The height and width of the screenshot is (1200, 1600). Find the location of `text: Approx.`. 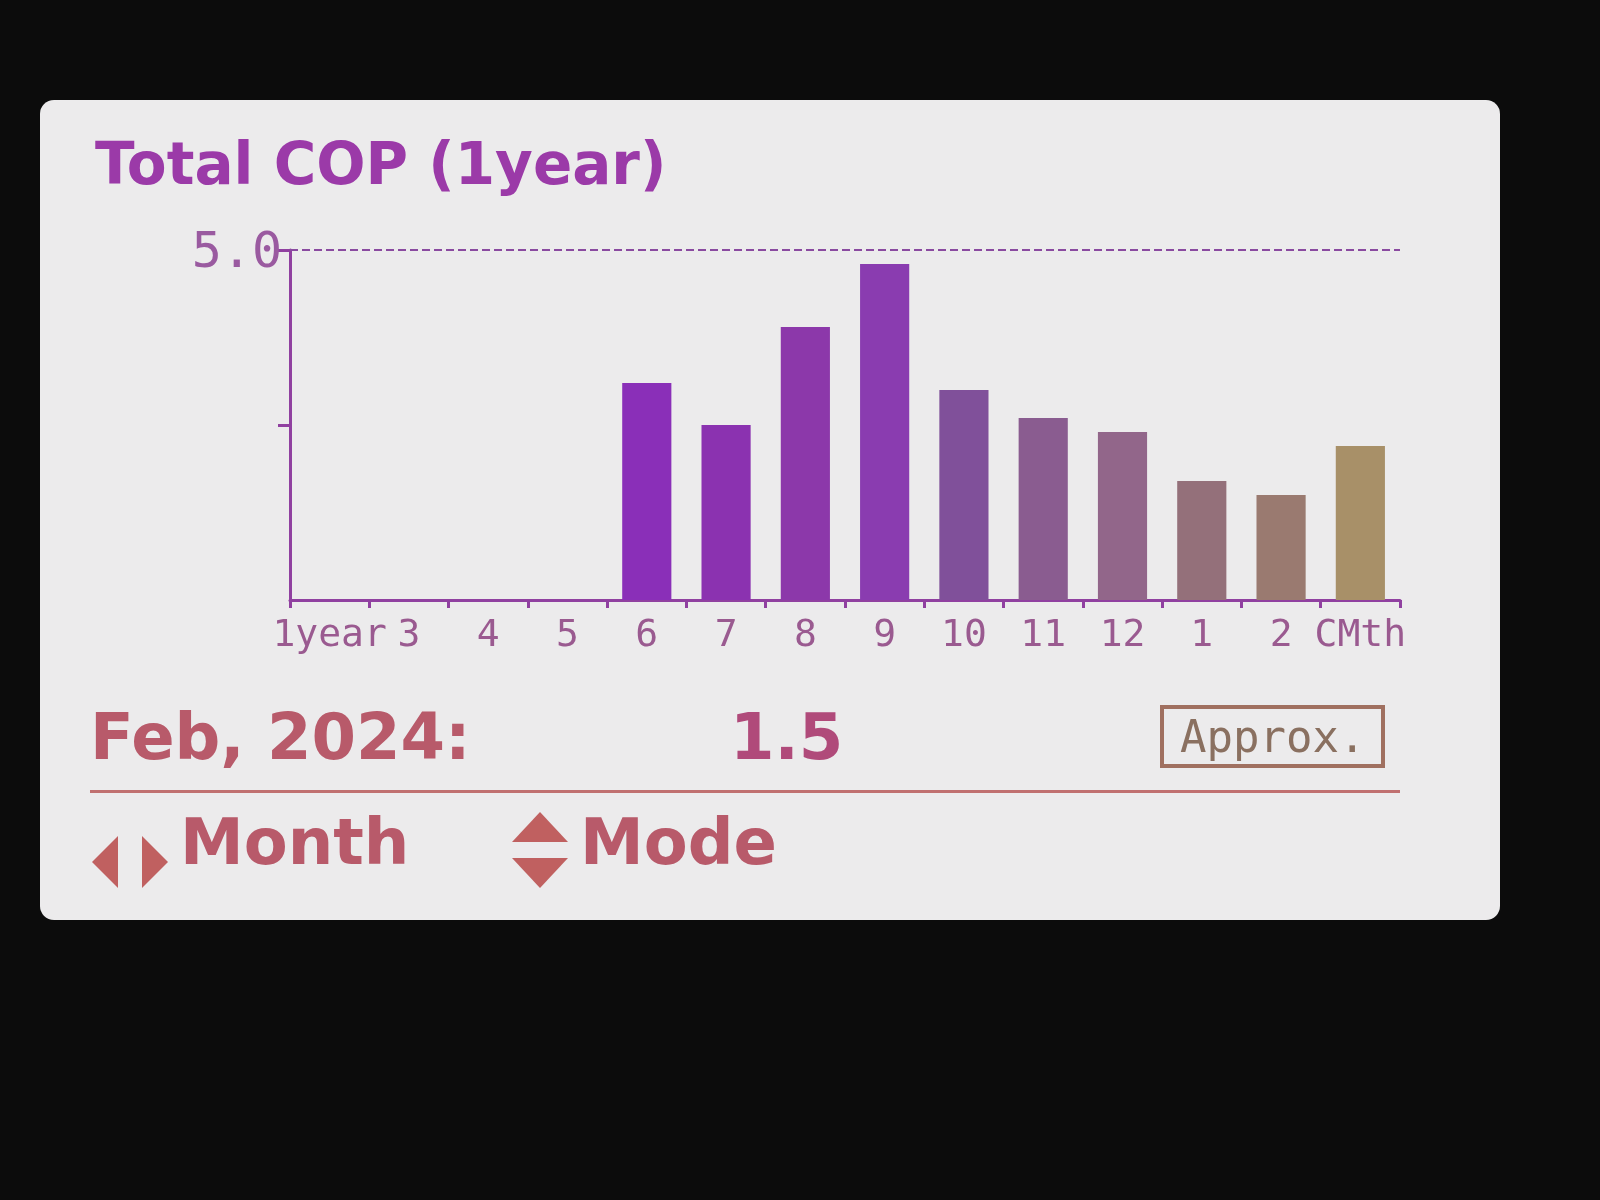

text: Approx. is located at coordinates (1273, 736).